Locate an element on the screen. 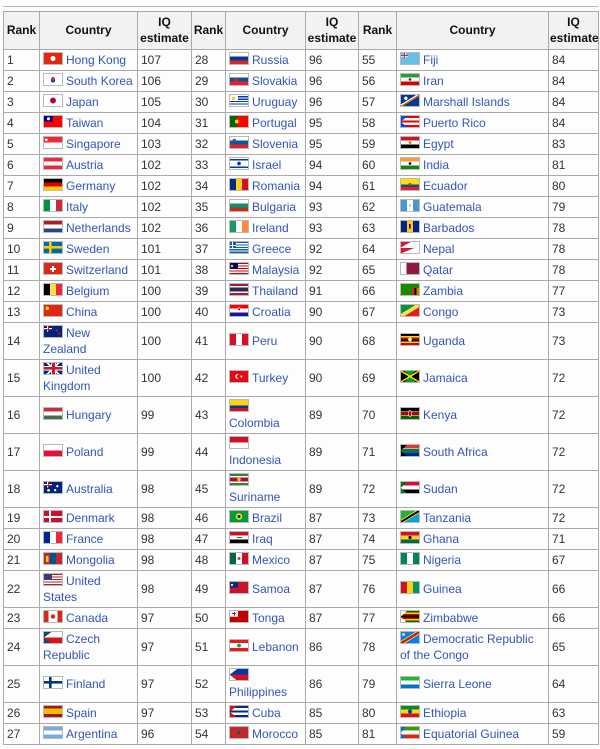 Image resolution: width=600 pixels, height=749 pixels. country-link-bulgaria: Bulgaria is located at coordinates (274, 207).